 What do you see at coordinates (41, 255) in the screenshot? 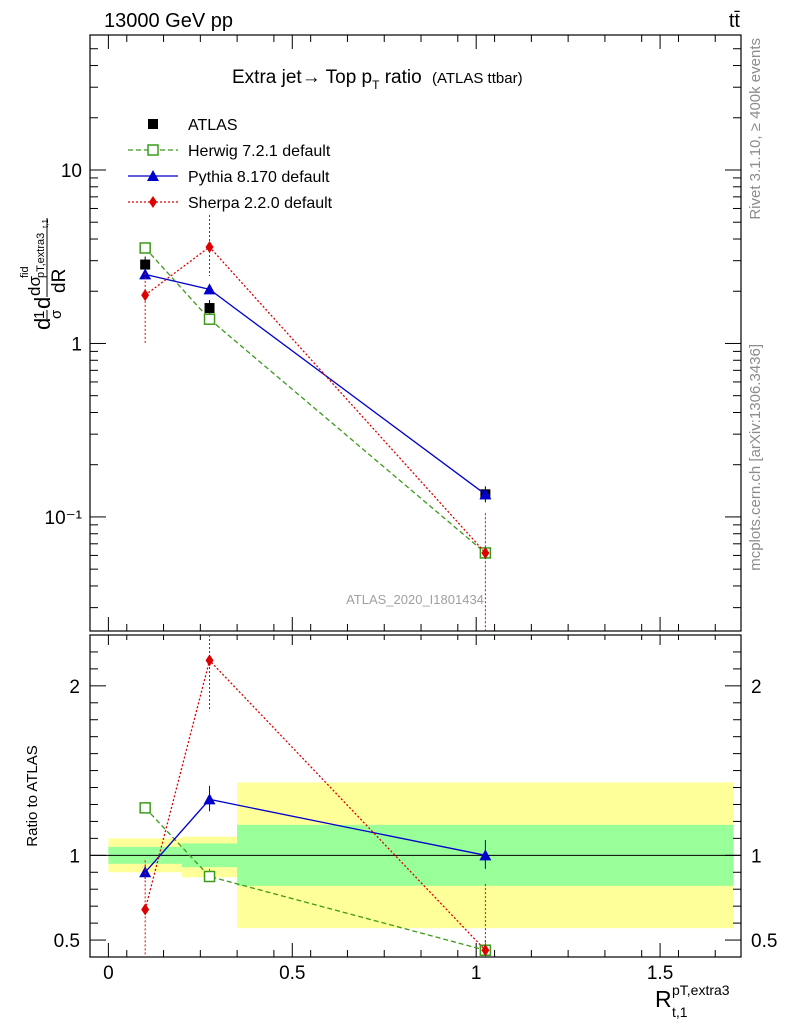
I see `svg-text: pT,extra3` at bounding box center [41, 255].